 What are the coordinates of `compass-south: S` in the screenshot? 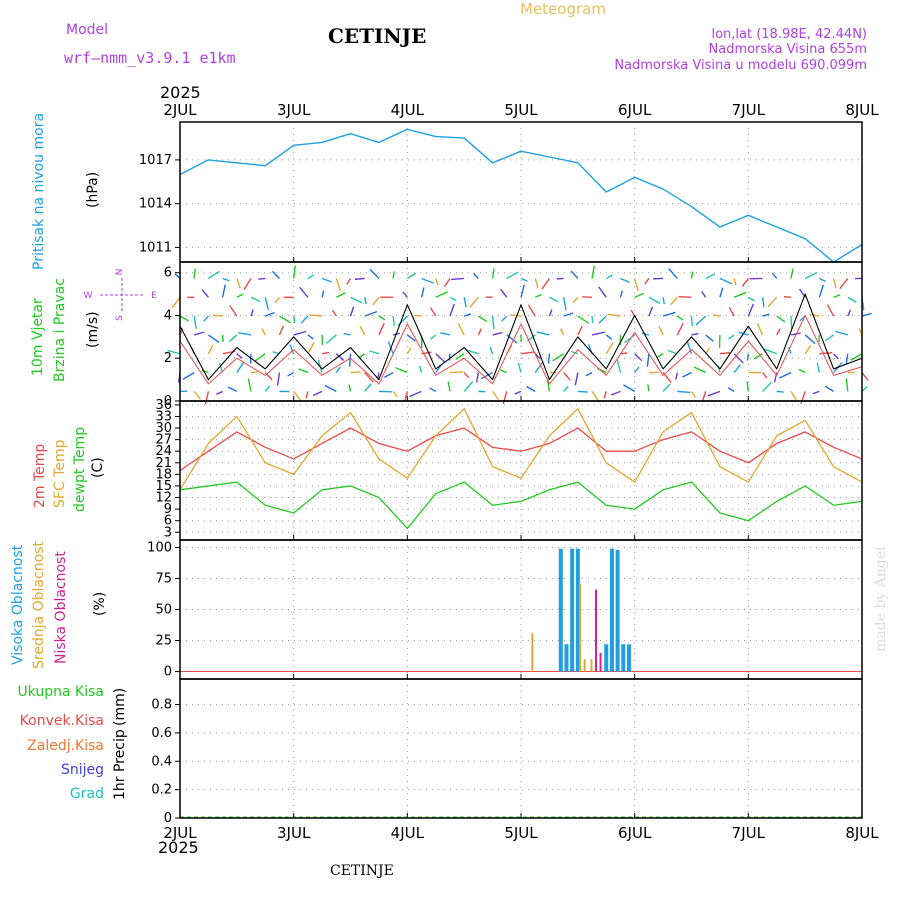 It's located at (120, 318).